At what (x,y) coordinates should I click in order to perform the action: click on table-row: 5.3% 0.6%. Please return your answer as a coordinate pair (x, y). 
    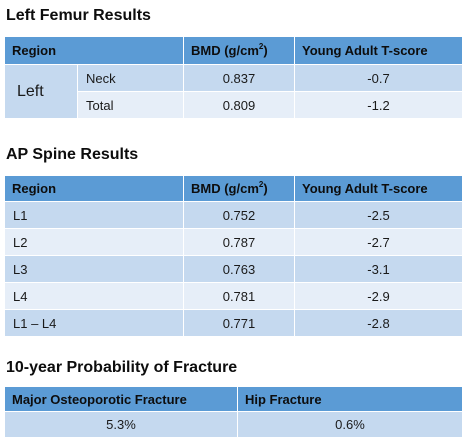
    Looking at the image, I should click on (233, 424).